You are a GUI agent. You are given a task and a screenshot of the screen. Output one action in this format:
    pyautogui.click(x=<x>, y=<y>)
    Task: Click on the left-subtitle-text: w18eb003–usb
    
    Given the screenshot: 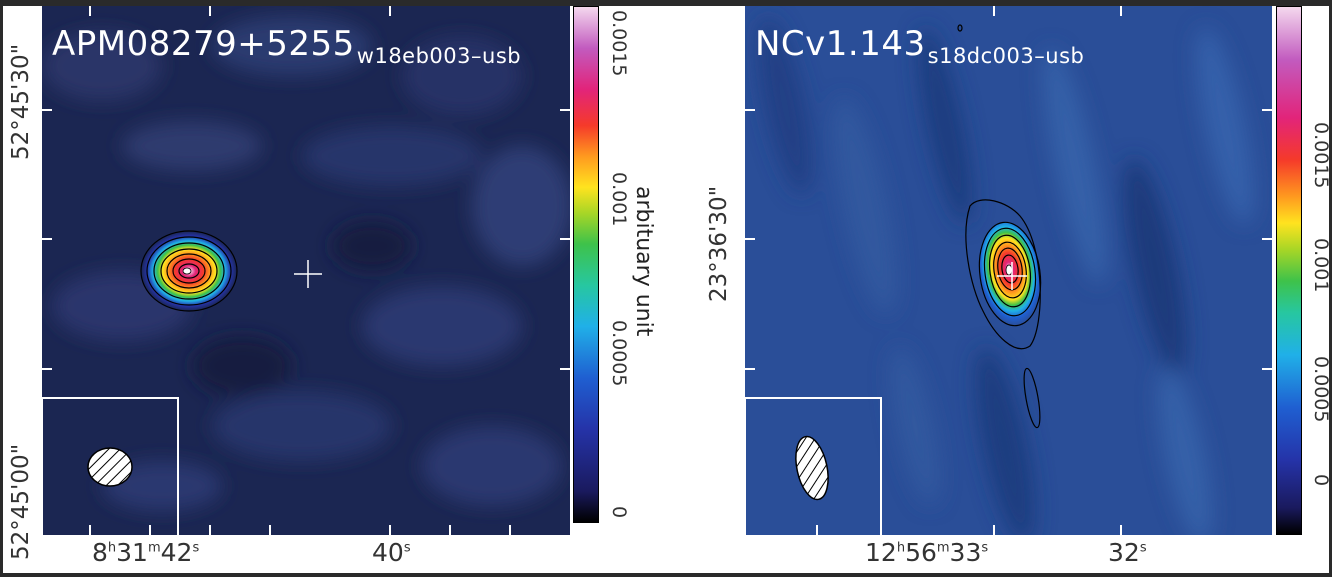 What is the action you would take?
    pyautogui.click(x=439, y=56)
    